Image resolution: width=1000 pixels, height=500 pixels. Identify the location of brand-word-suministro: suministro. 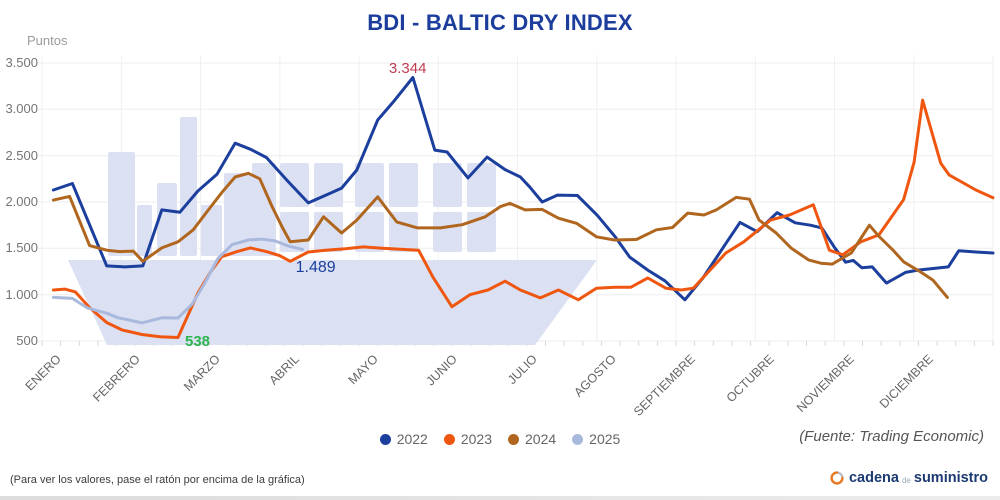
(950, 478).